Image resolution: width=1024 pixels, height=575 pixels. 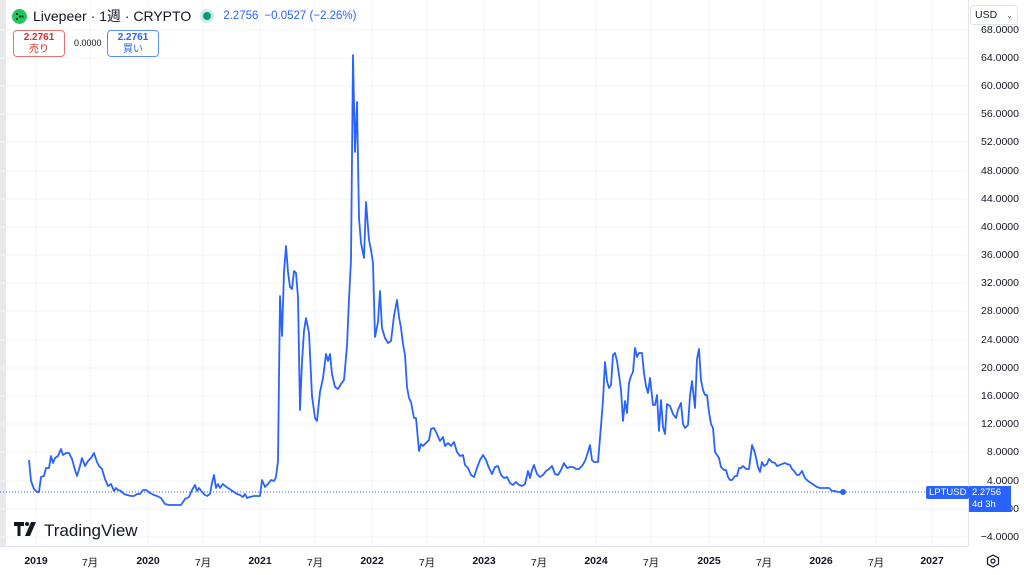 I want to click on x-tick: 2019, so click(x=36, y=561).